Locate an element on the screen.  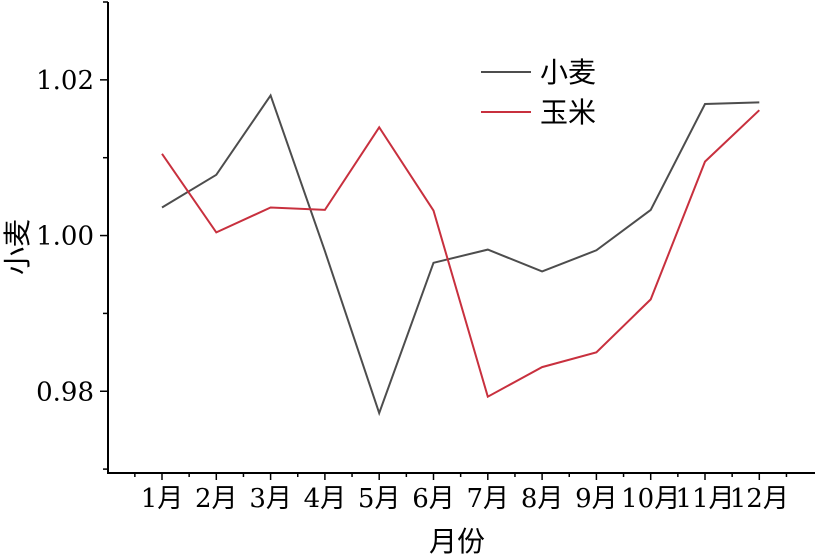
x-tick-label: 6月 is located at coordinates (433, 499).